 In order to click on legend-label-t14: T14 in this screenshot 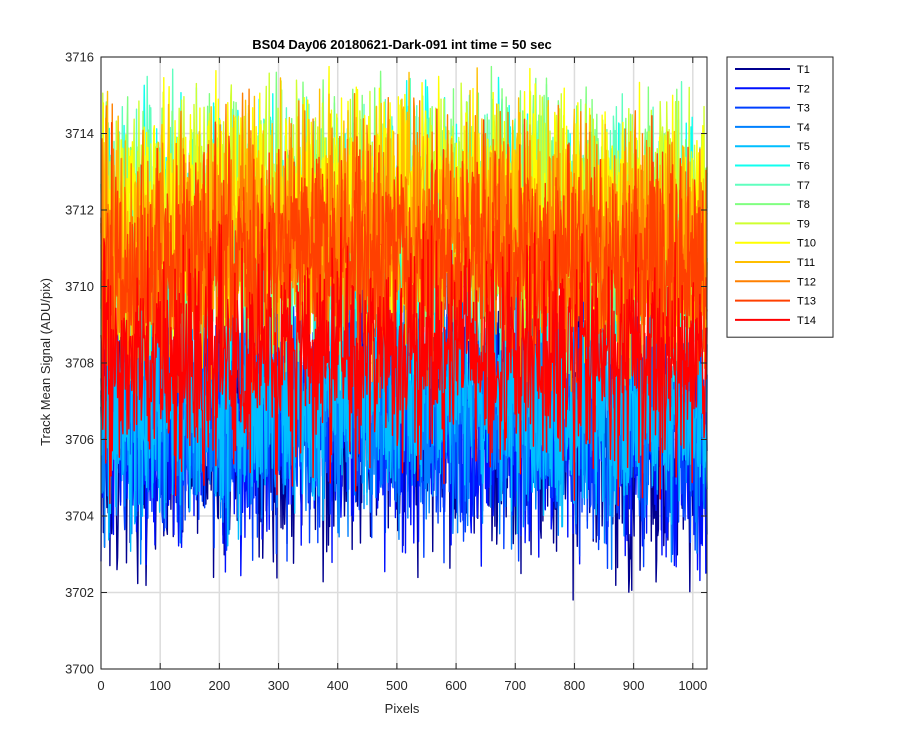, I will do `click(806, 321)`.